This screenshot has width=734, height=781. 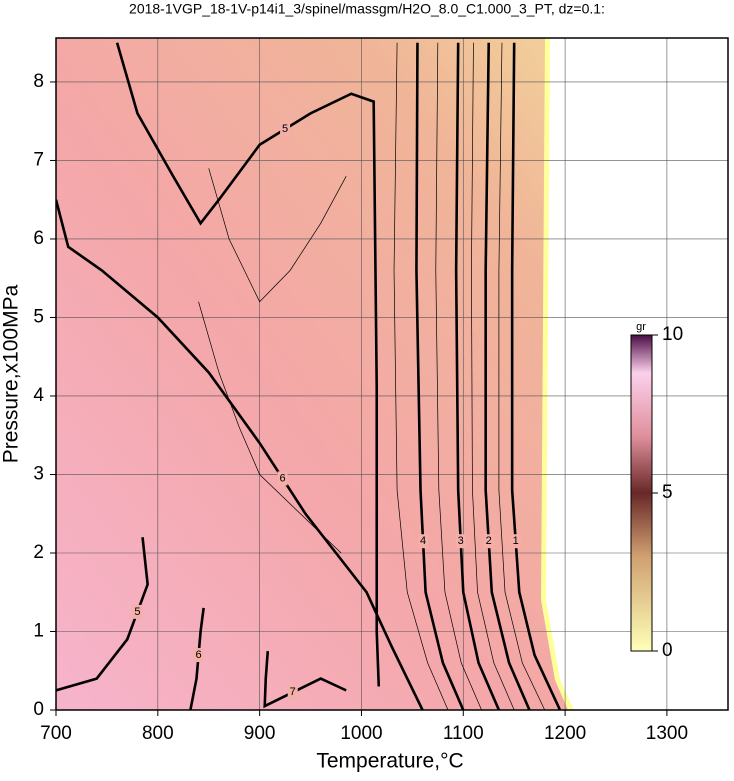 What do you see at coordinates (667, 733) in the screenshot?
I see `x-tick-label: 1300` at bounding box center [667, 733].